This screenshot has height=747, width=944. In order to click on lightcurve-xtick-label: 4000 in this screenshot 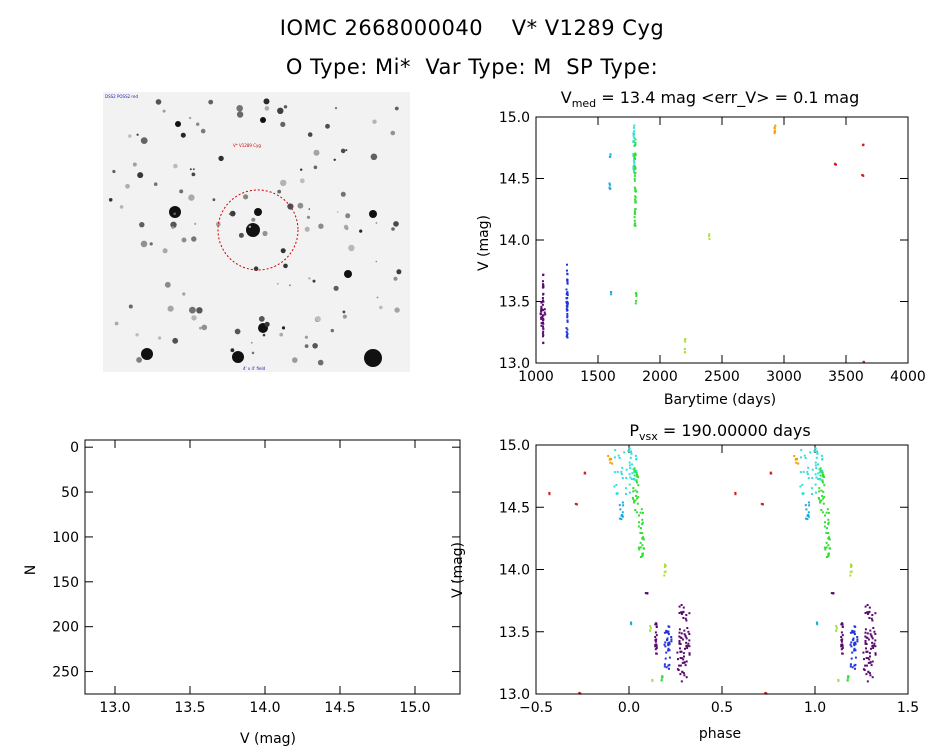, I will do `click(908, 377)`.